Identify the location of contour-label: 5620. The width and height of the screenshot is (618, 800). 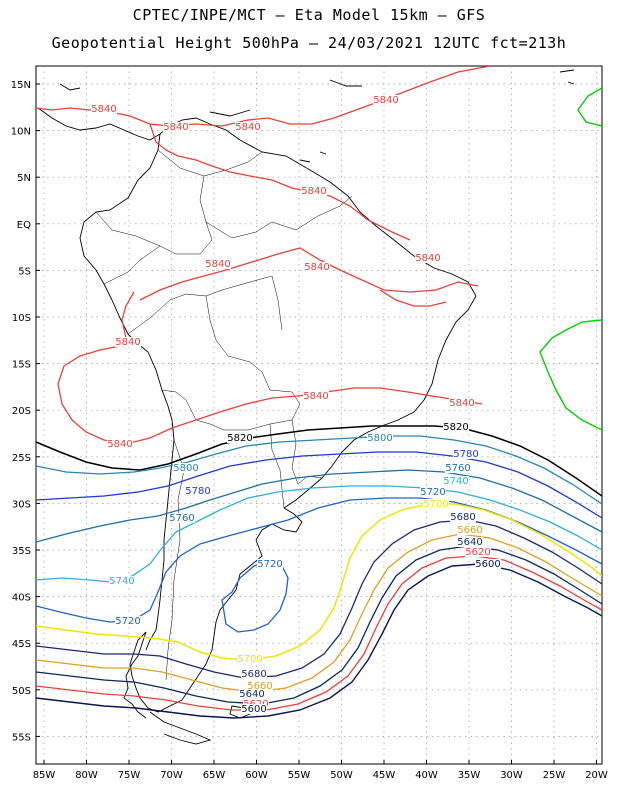
(477, 552).